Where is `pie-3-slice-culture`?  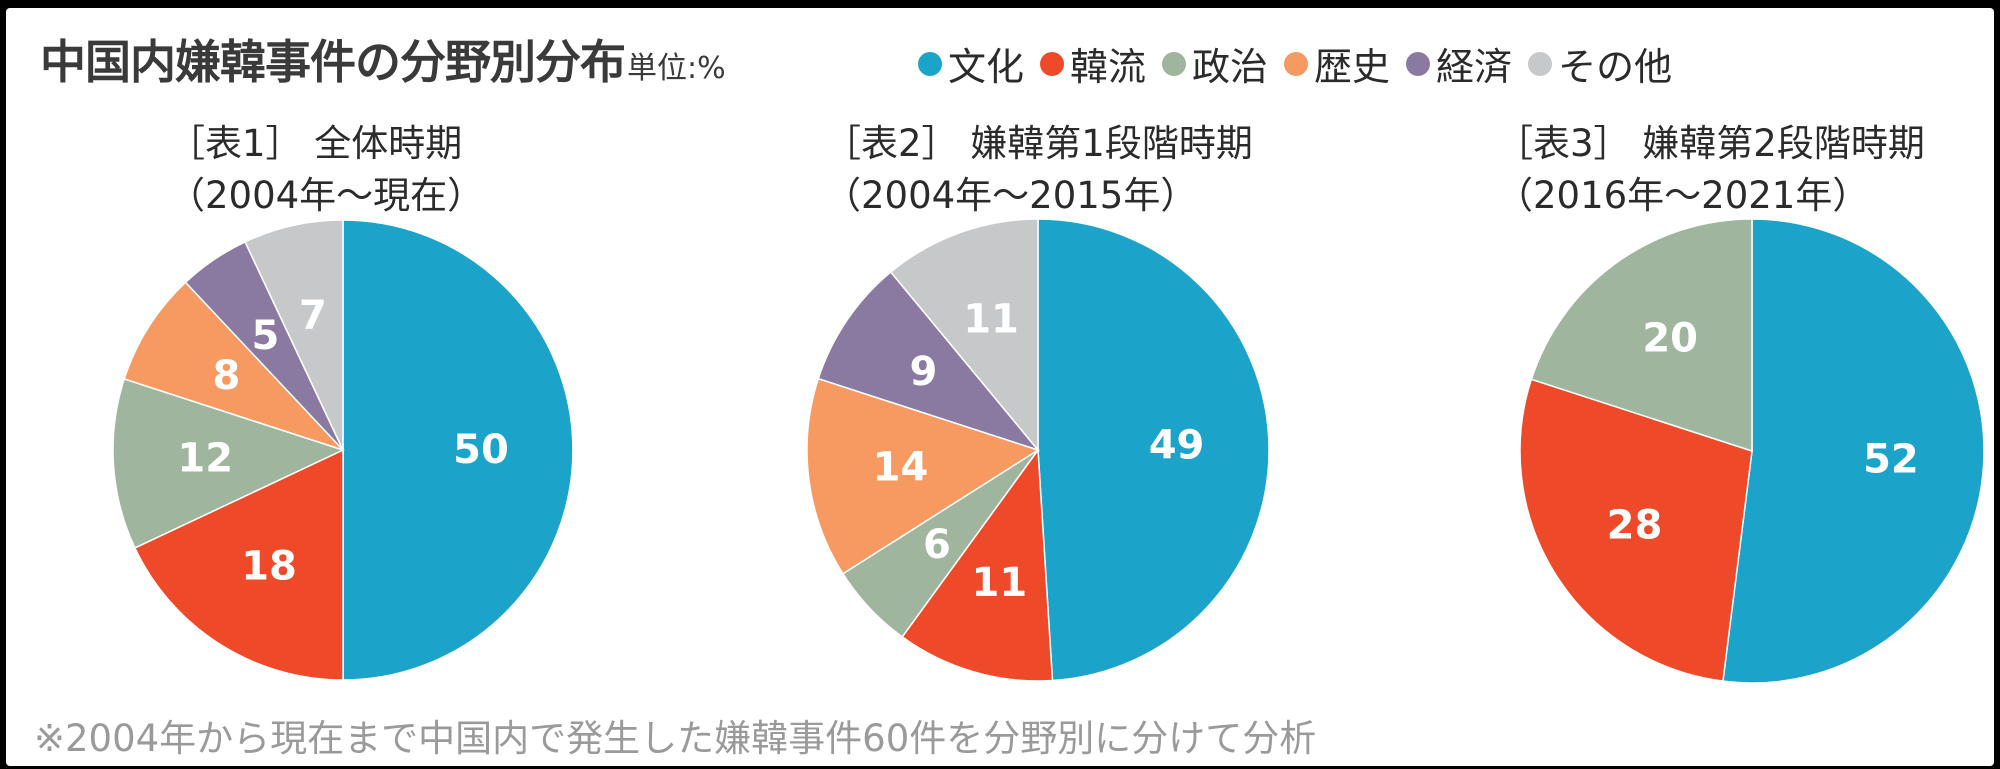
pie-3-slice-culture is located at coordinates (1853, 451).